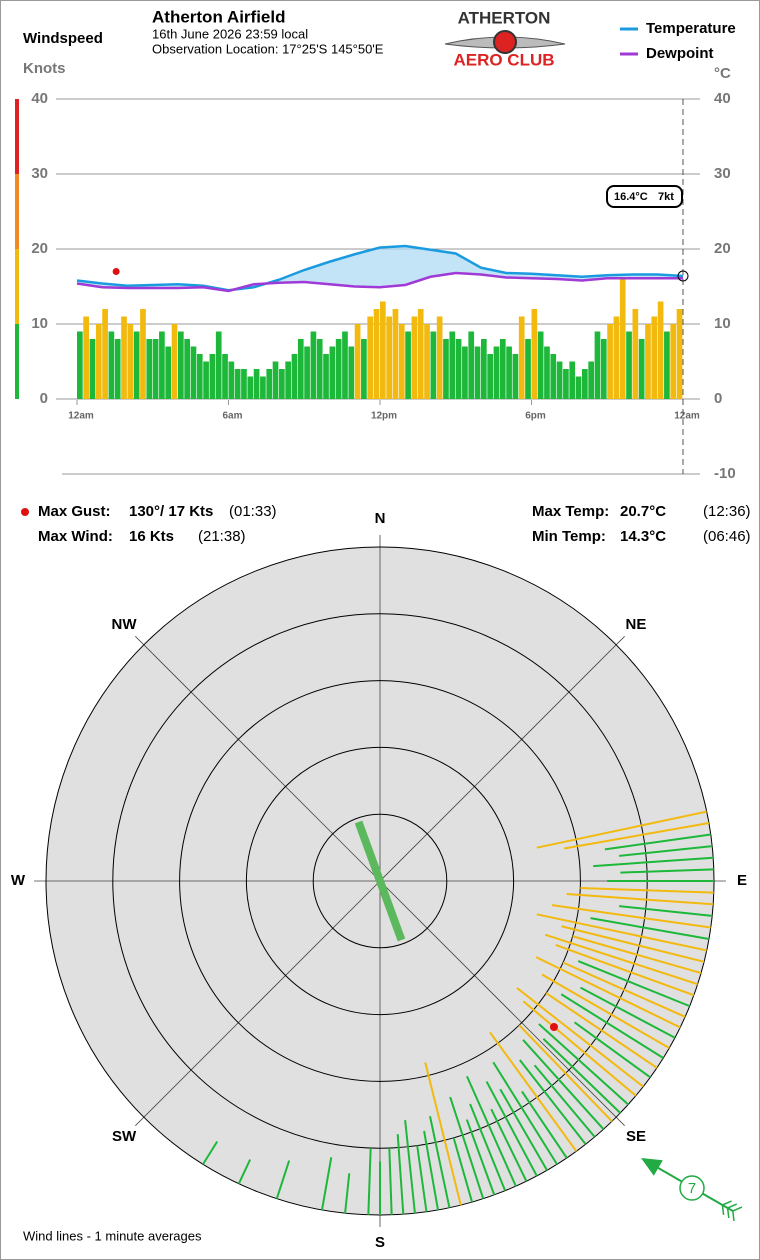  I want to click on left-axis-title: Windspeed, so click(63, 38).